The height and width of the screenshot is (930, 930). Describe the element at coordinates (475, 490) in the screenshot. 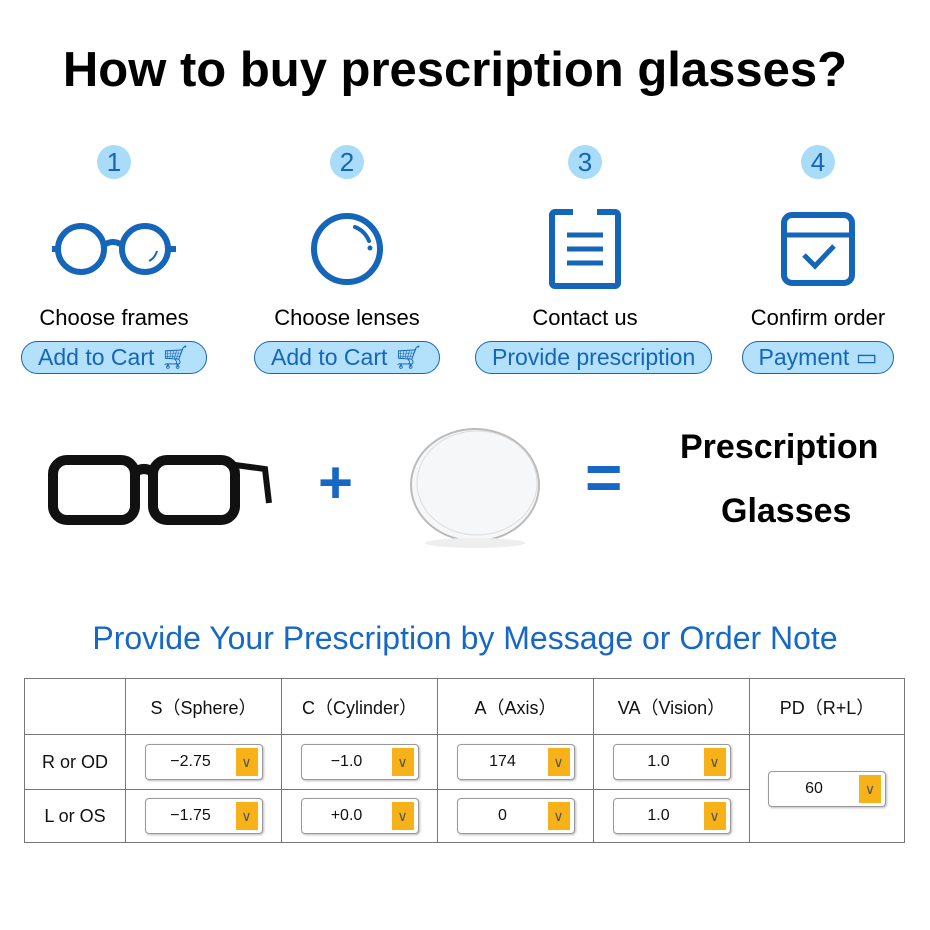

I see `lens-image` at that location.